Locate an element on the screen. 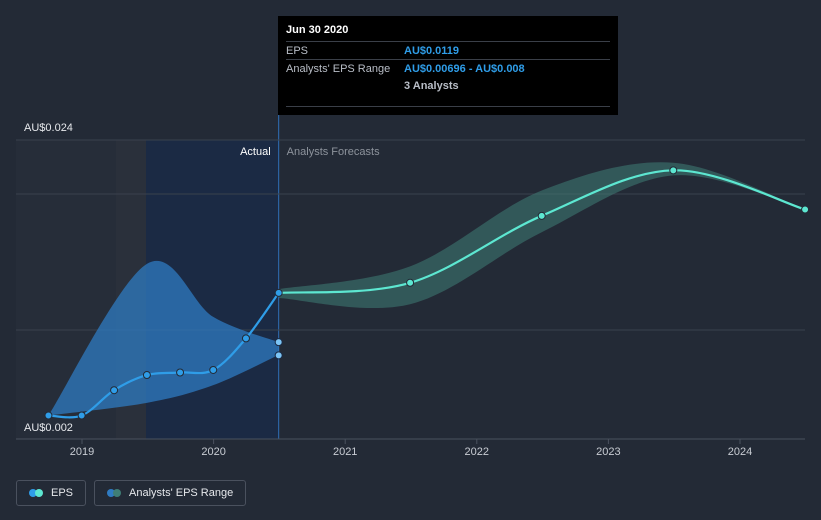 The height and width of the screenshot is (520, 821). eps-range-swatch-icon is located at coordinates (114, 493).